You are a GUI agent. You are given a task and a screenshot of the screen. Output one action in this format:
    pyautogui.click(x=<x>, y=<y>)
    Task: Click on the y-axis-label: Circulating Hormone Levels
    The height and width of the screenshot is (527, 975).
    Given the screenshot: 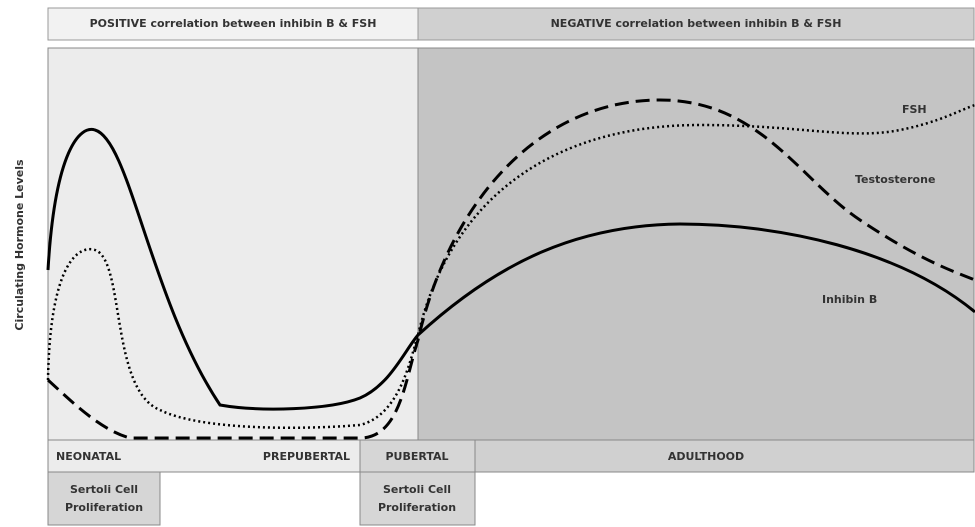 What is the action you would take?
    pyautogui.click(x=19, y=245)
    